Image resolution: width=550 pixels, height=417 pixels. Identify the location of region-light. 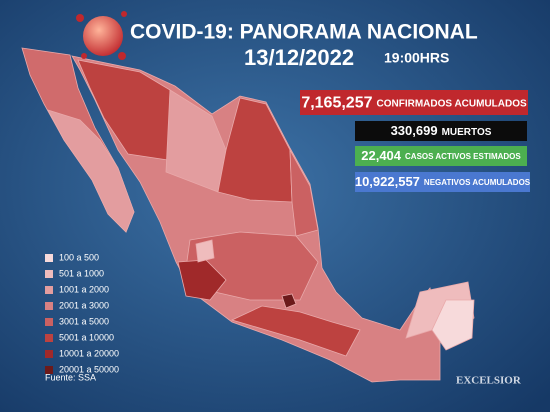
(205, 251).